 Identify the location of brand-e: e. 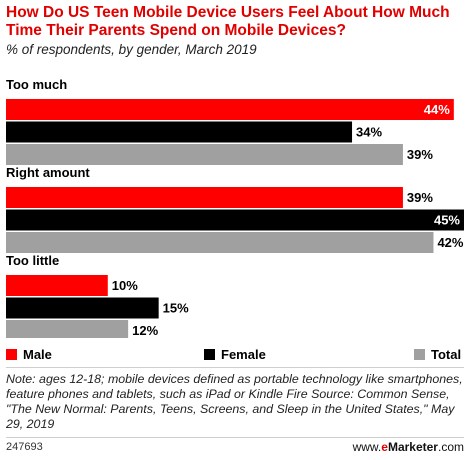
(384, 447).